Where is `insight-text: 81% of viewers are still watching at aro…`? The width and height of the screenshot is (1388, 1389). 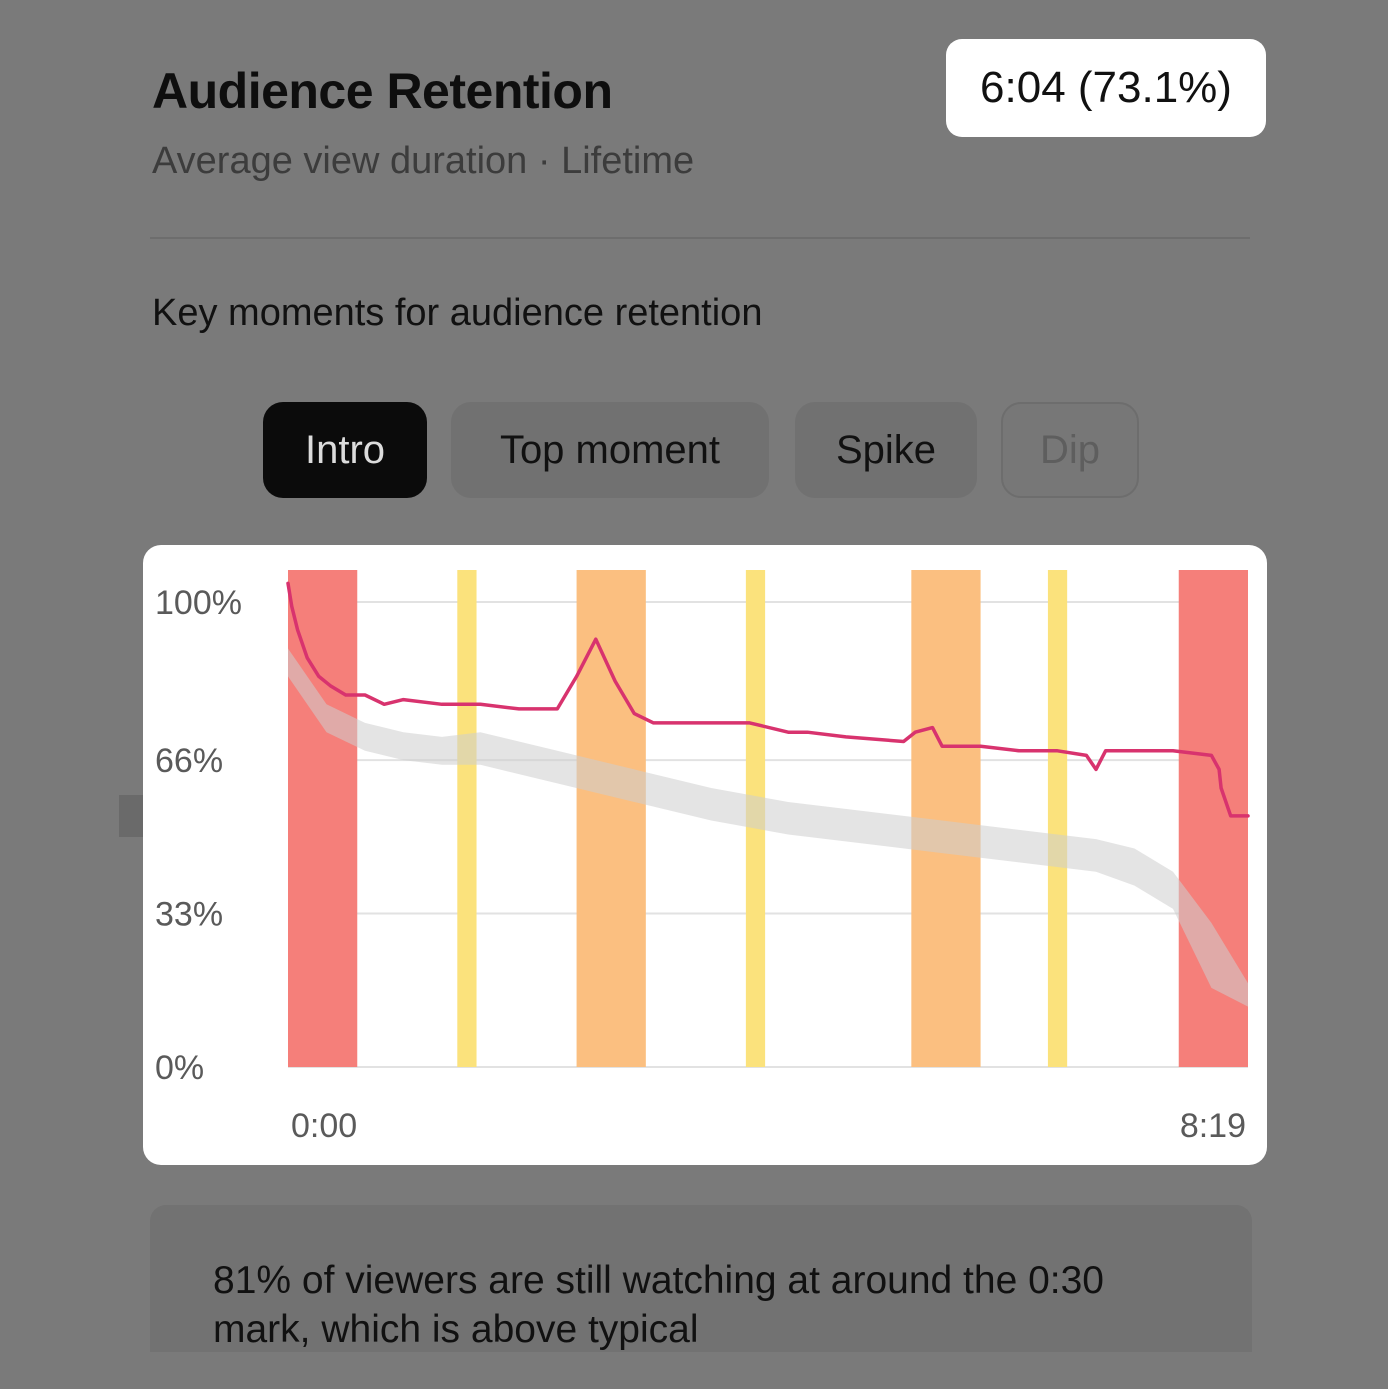
insight-text: 81% of viewers are still watching at aro… is located at coordinates (659, 1305).